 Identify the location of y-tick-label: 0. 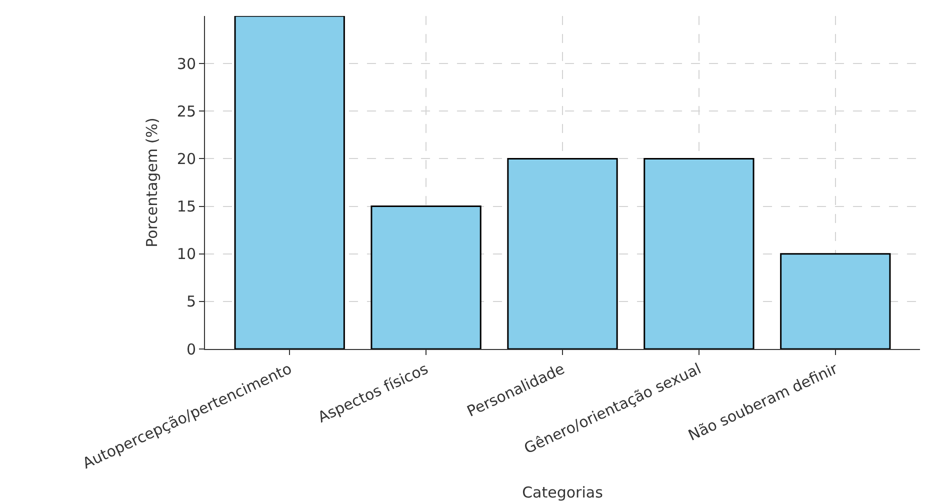
(191, 349).